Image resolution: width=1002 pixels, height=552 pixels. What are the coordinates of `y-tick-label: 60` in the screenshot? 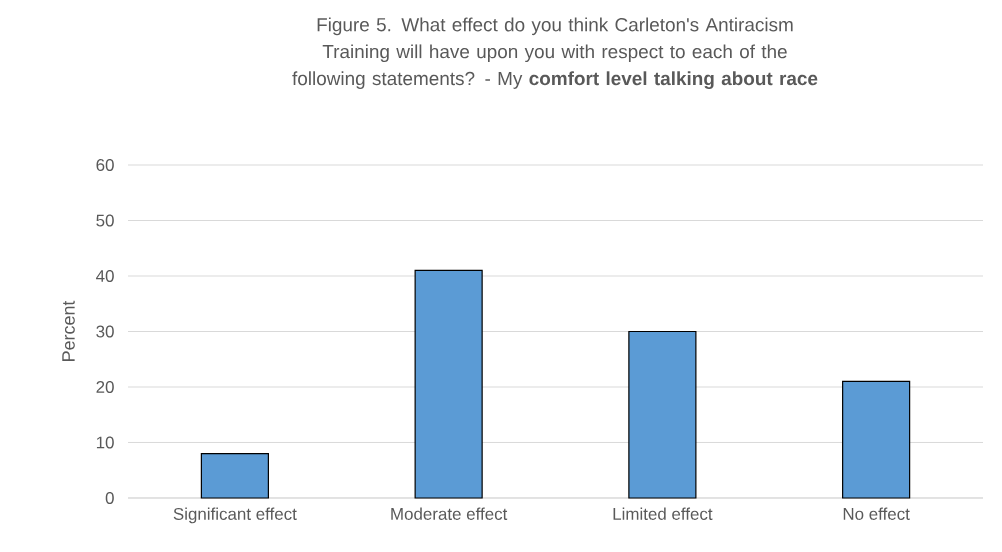 It's located at (105, 164).